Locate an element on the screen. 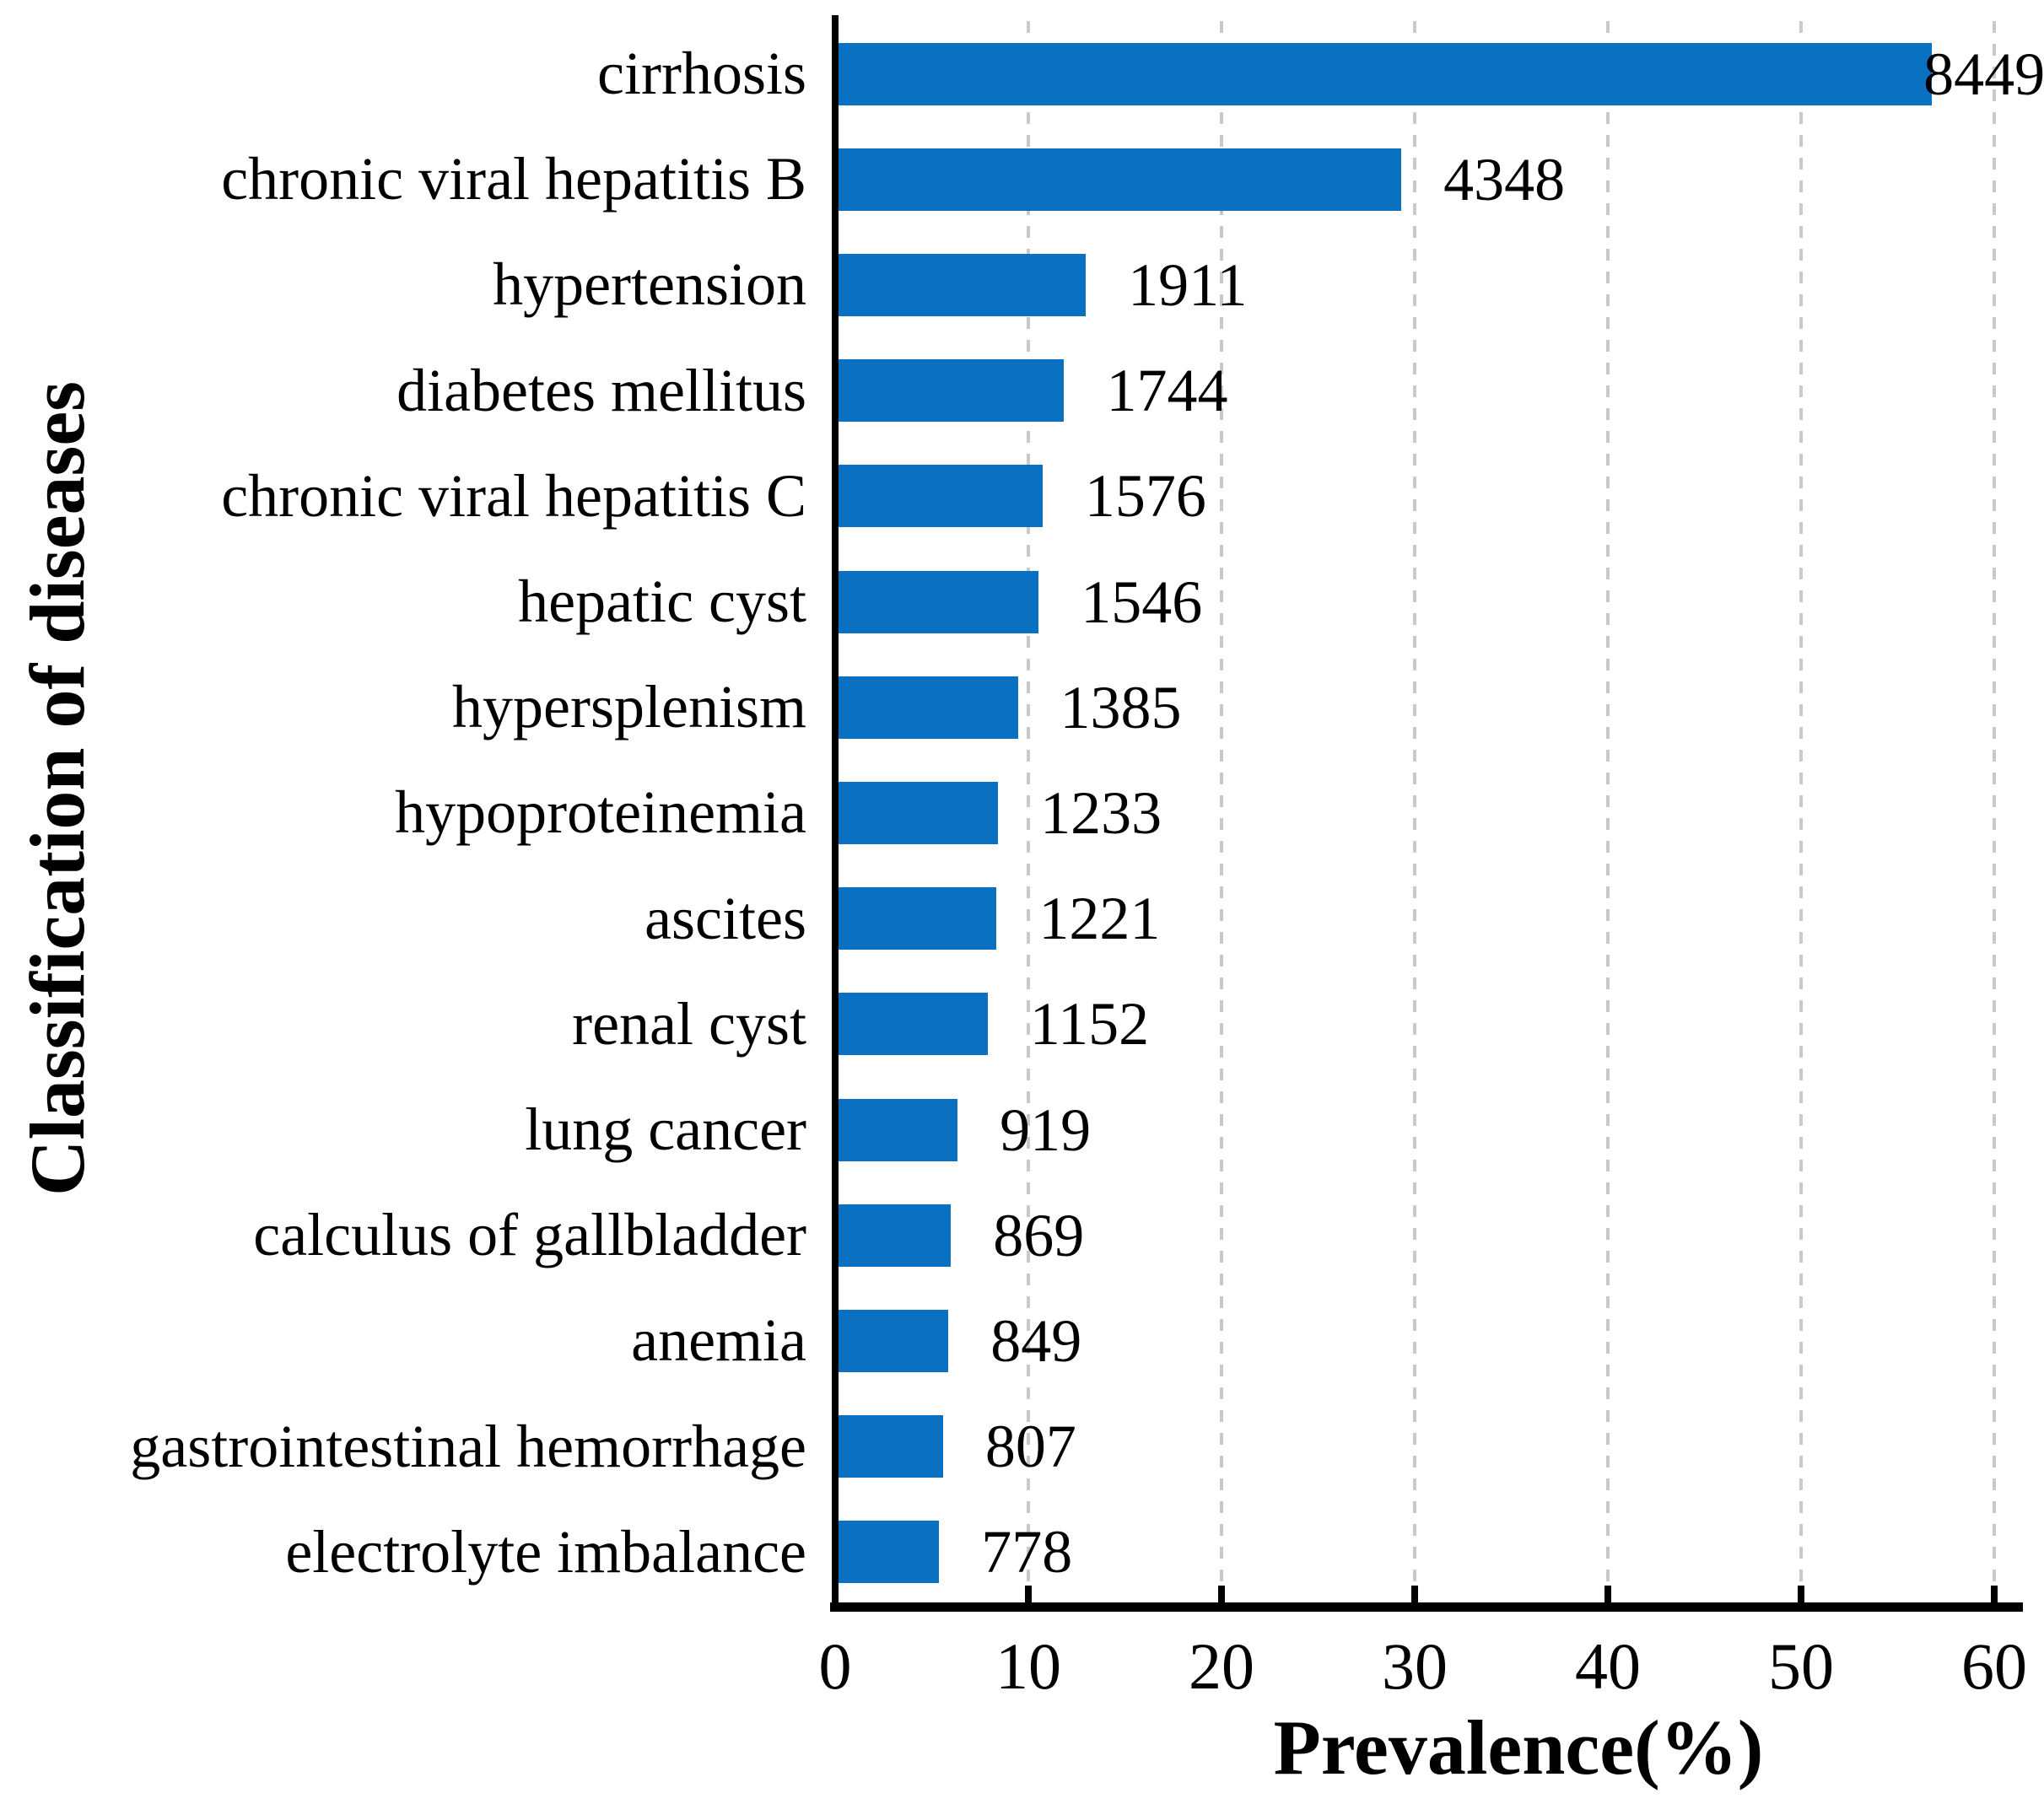 The height and width of the screenshot is (1804, 2044). bar-hypertension is located at coordinates (963, 285).